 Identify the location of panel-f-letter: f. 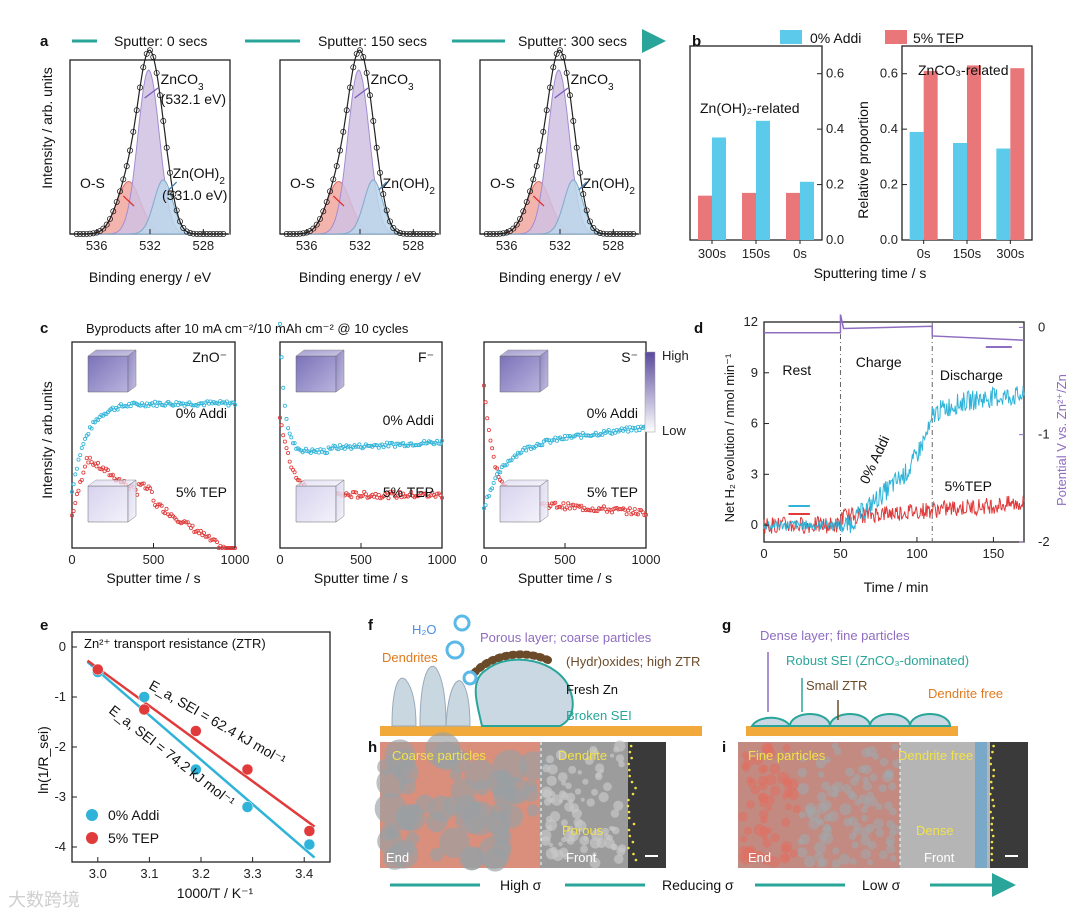
(371, 625).